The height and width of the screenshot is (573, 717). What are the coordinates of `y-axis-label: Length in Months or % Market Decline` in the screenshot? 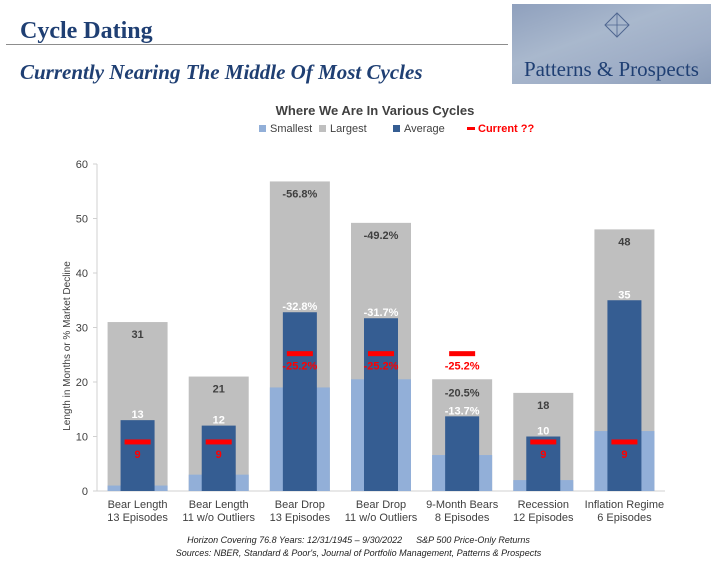 It's located at (67, 346).